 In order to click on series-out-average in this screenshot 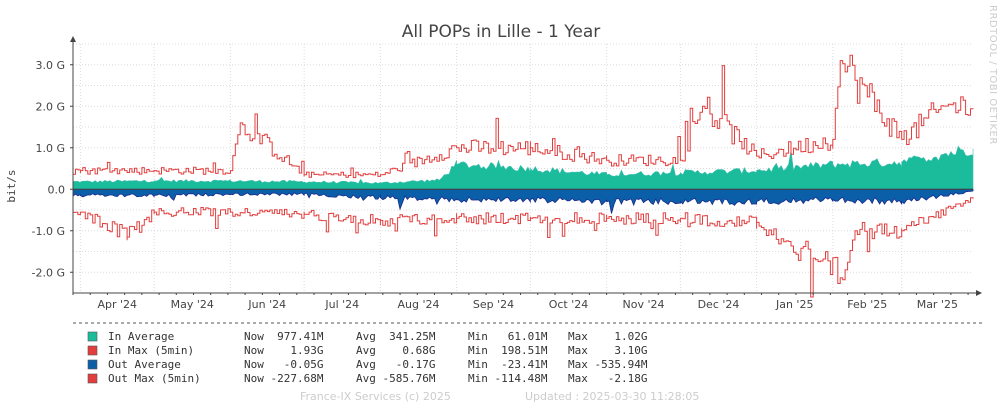, I will do `click(523, 201)`.